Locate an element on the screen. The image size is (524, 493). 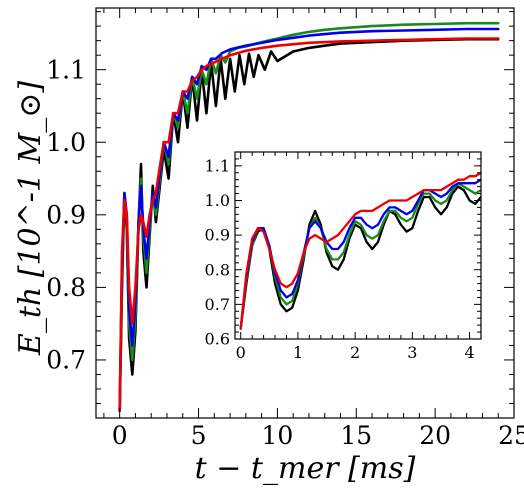
inset-y-tick-label: 1.0 is located at coordinates (217, 200).